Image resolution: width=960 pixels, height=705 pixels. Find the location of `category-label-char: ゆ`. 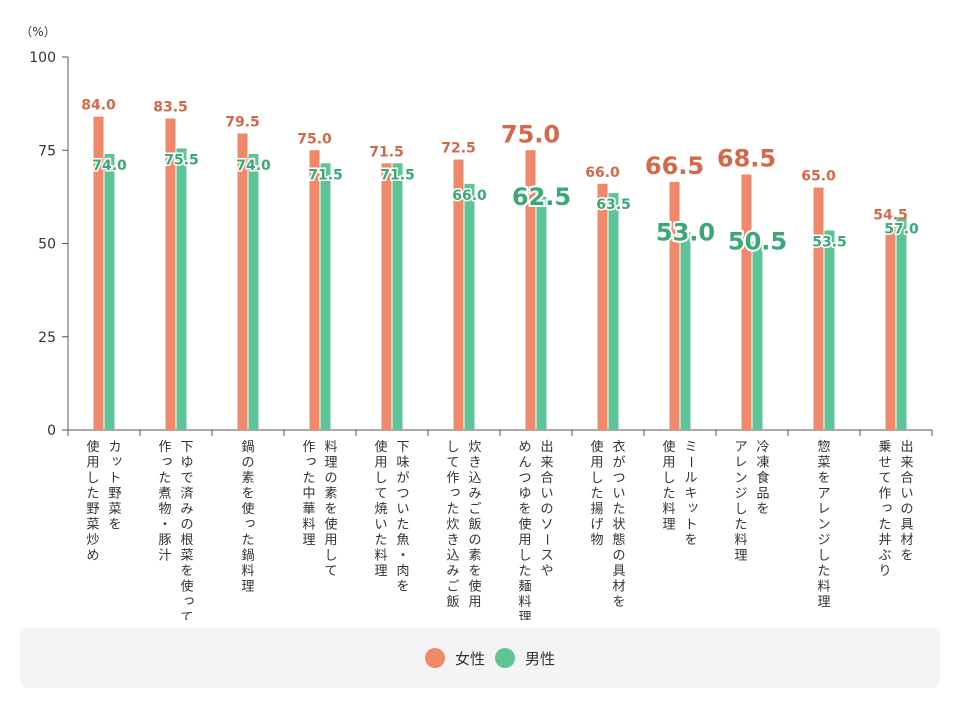

category-label-char: ゆ is located at coordinates (186, 463).